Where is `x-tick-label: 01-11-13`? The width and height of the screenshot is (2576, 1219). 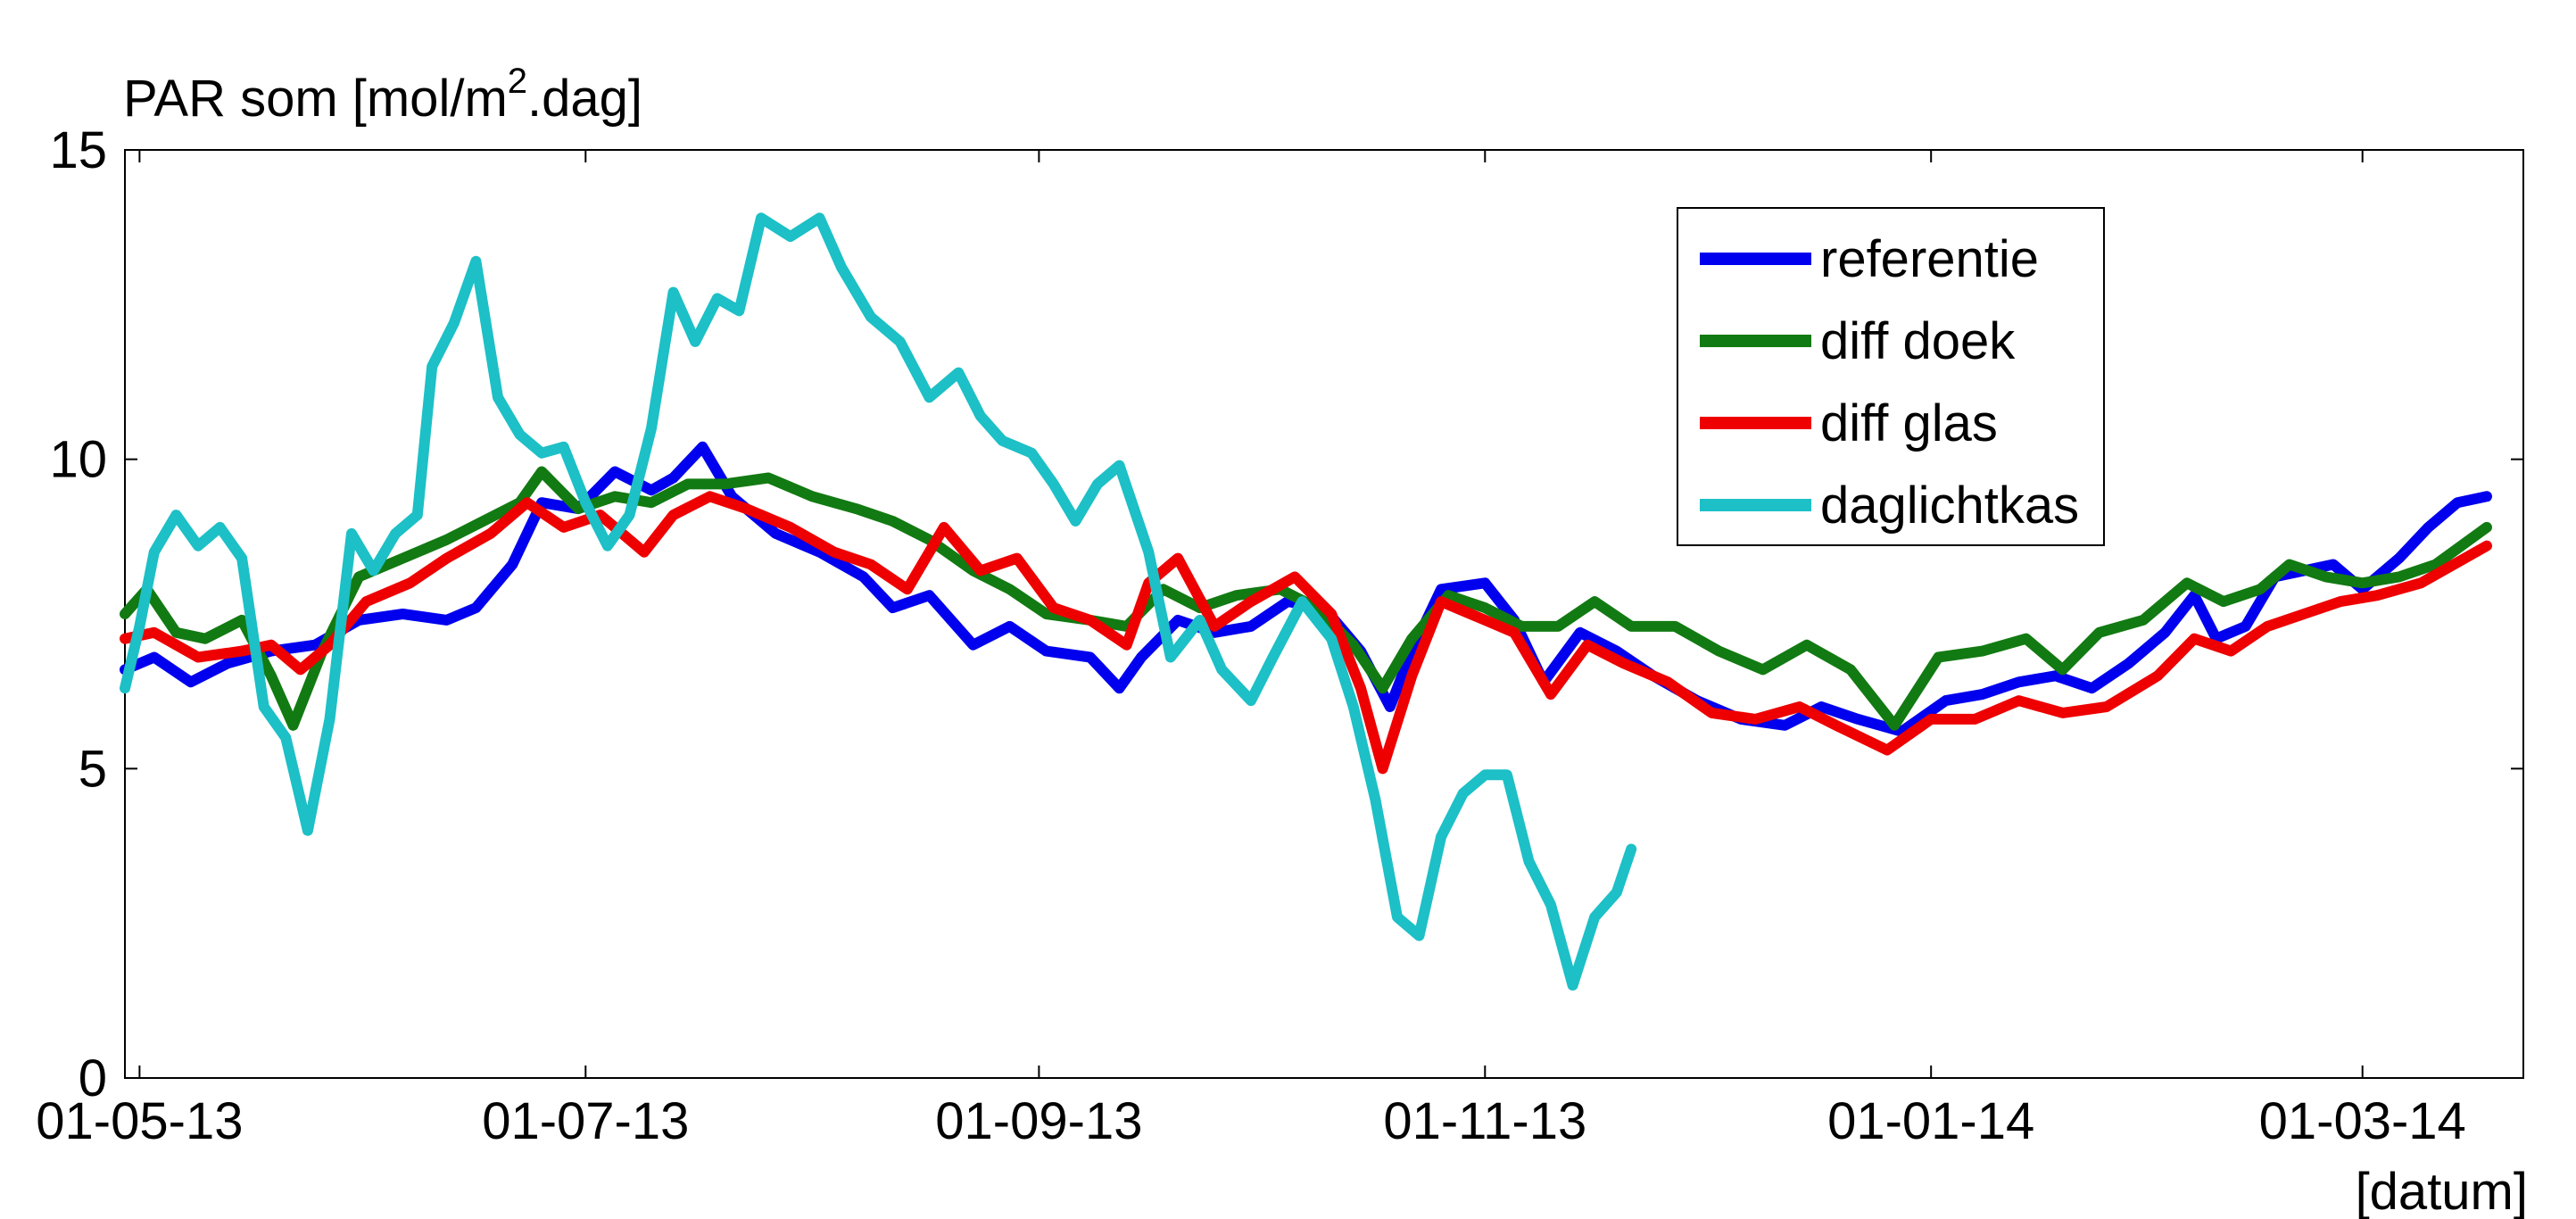 x-tick-label: 01-11-13 is located at coordinates (1484, 1121).